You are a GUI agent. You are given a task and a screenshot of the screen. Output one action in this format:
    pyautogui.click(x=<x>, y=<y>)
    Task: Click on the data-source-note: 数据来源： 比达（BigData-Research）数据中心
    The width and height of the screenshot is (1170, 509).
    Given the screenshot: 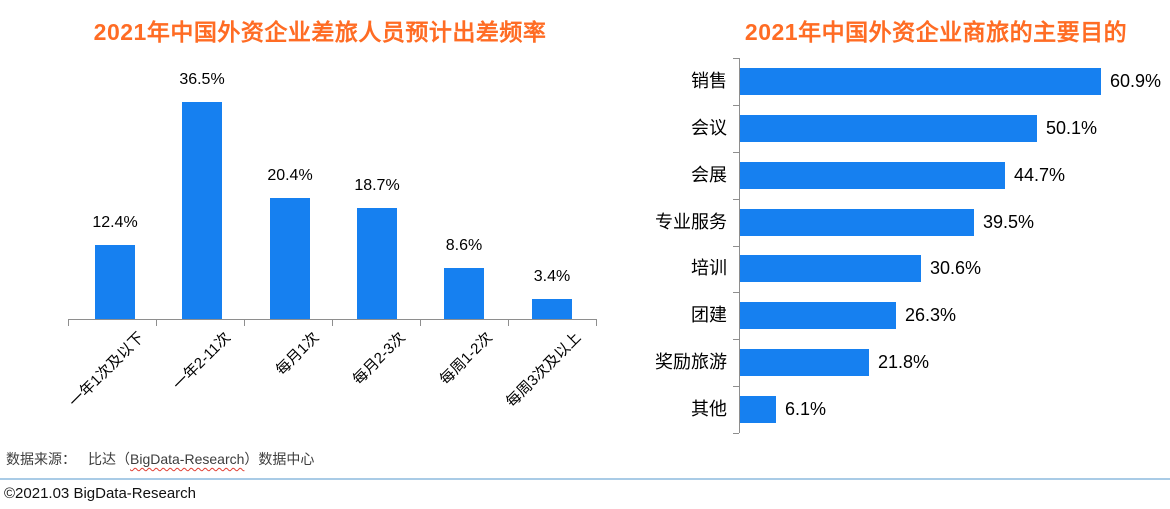 What is the action you would take?
    pyautogui.click(x=160, y=459)
    